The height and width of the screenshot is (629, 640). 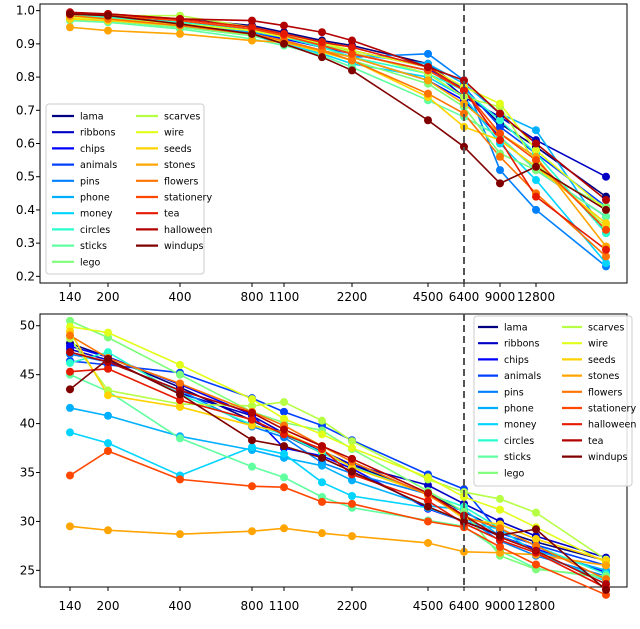 What do you see at coordinates (428, 485) in the screenshot?
I see `data-point-ribbons` at bounding box center [428, 485].